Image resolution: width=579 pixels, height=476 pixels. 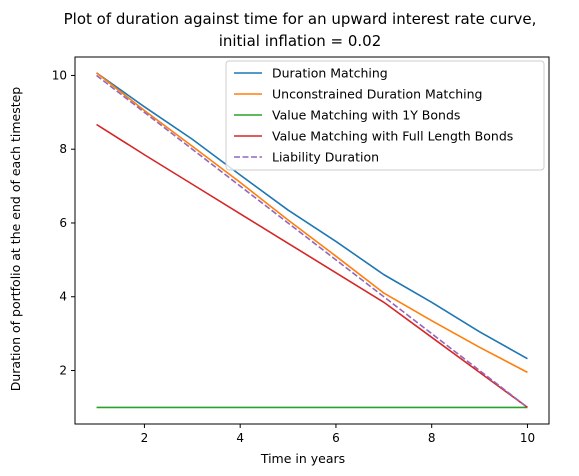 I want to click on chart-title-line-2: initial inflation = 0.02, so click(x=300, y=41).